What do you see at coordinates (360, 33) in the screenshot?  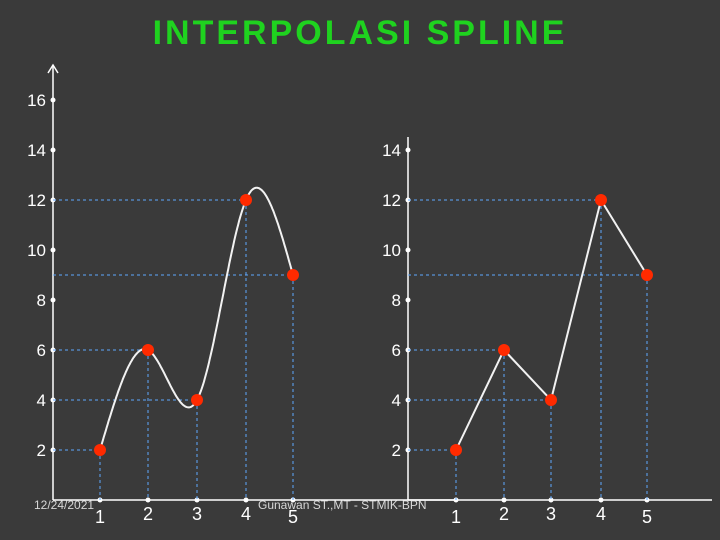 I see `slide-title: INTERPOLASI SPLINE` at bounding box center [360, 33].